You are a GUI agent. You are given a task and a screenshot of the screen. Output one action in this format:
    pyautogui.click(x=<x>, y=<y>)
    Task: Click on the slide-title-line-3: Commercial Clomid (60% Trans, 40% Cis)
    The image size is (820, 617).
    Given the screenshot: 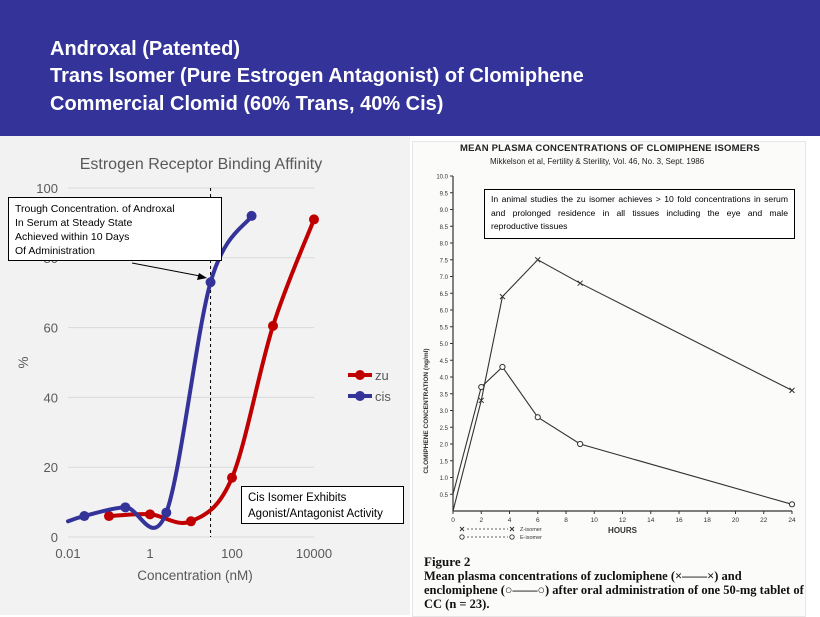 What is the action you would take?
    pyautogui.click(x=247, y=104)
    